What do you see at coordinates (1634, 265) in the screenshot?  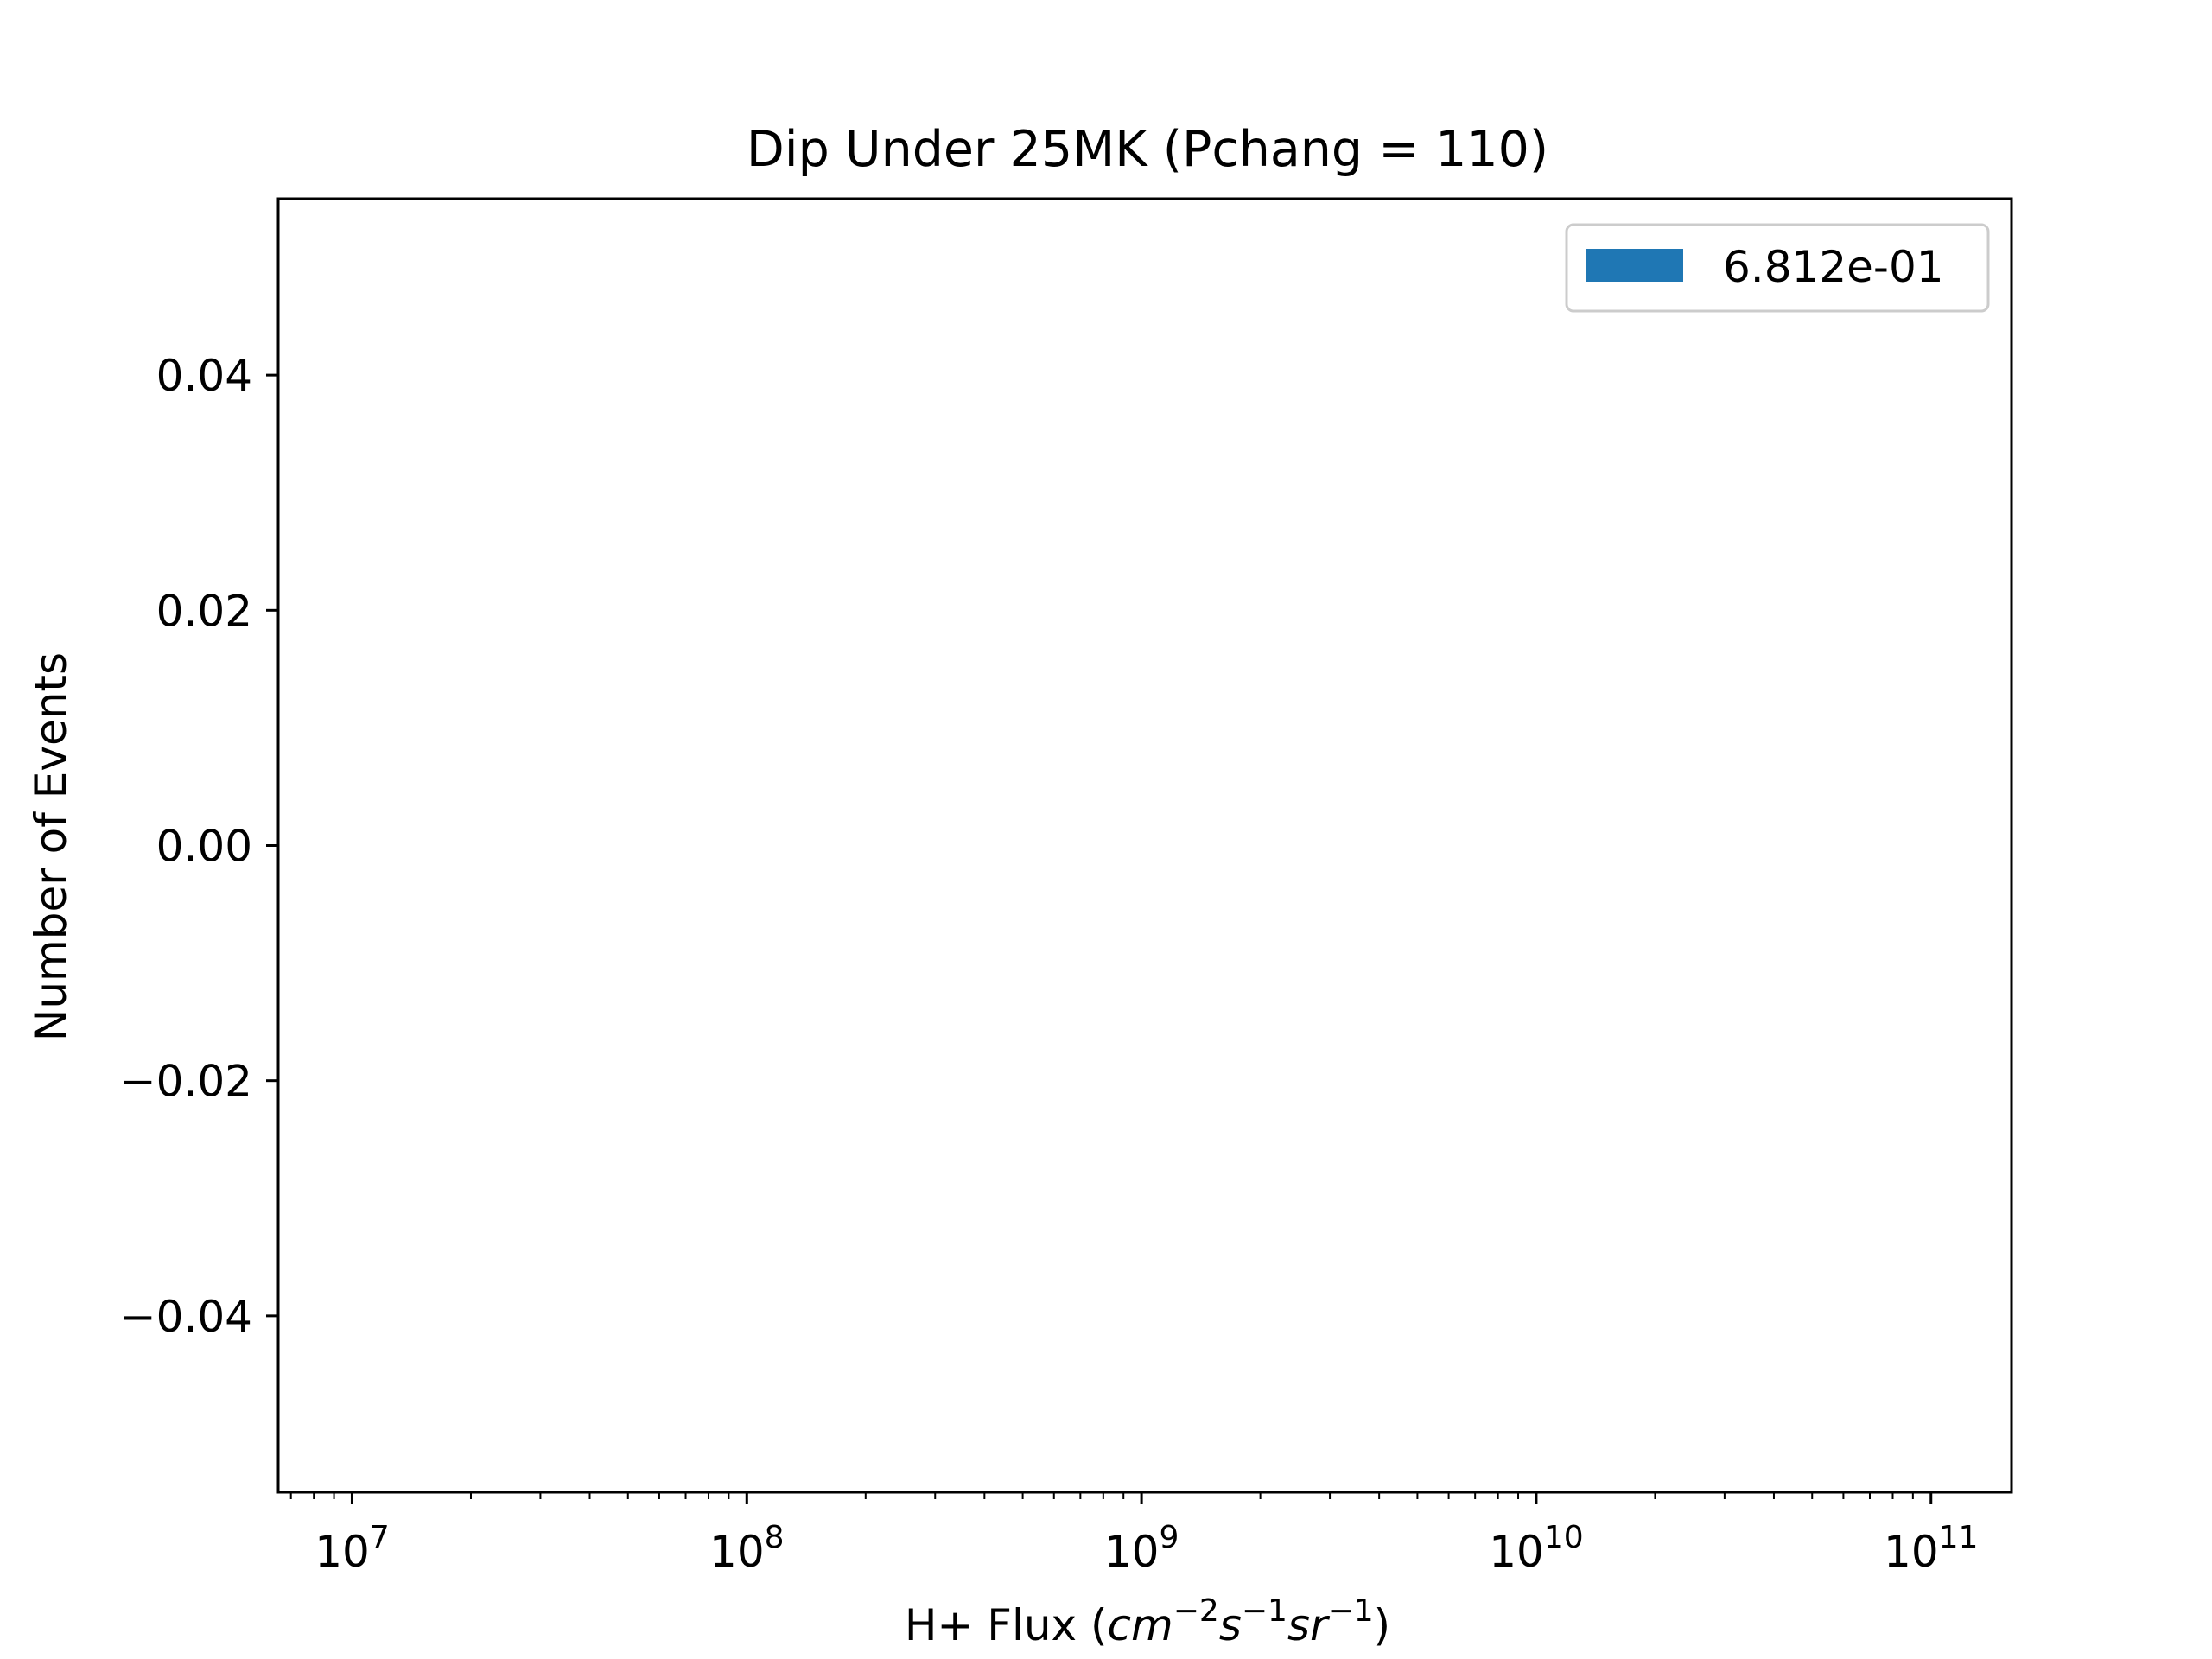 I see `legend-swatch` at bounding box center [1634, 265].